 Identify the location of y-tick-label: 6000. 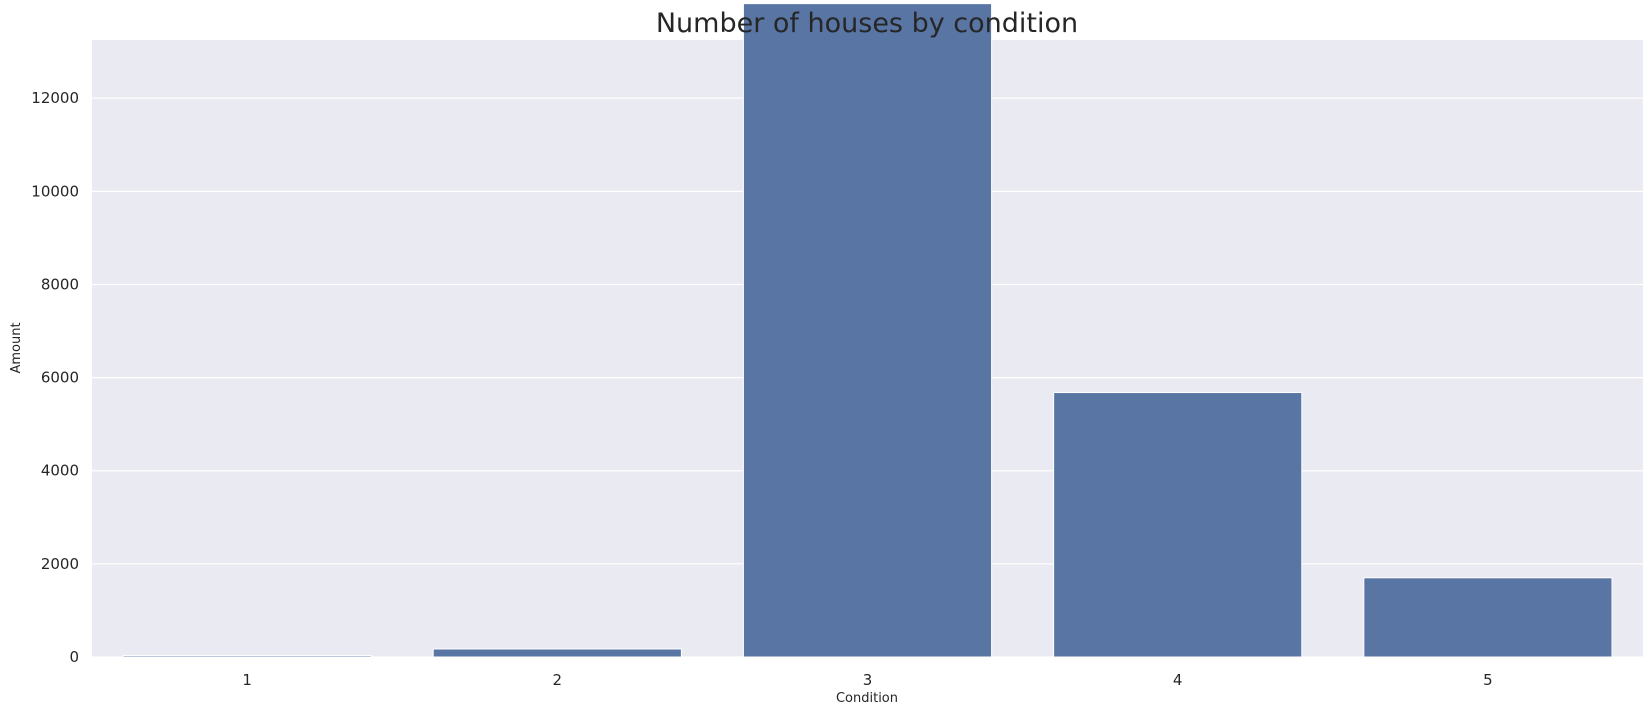
(60, 378).